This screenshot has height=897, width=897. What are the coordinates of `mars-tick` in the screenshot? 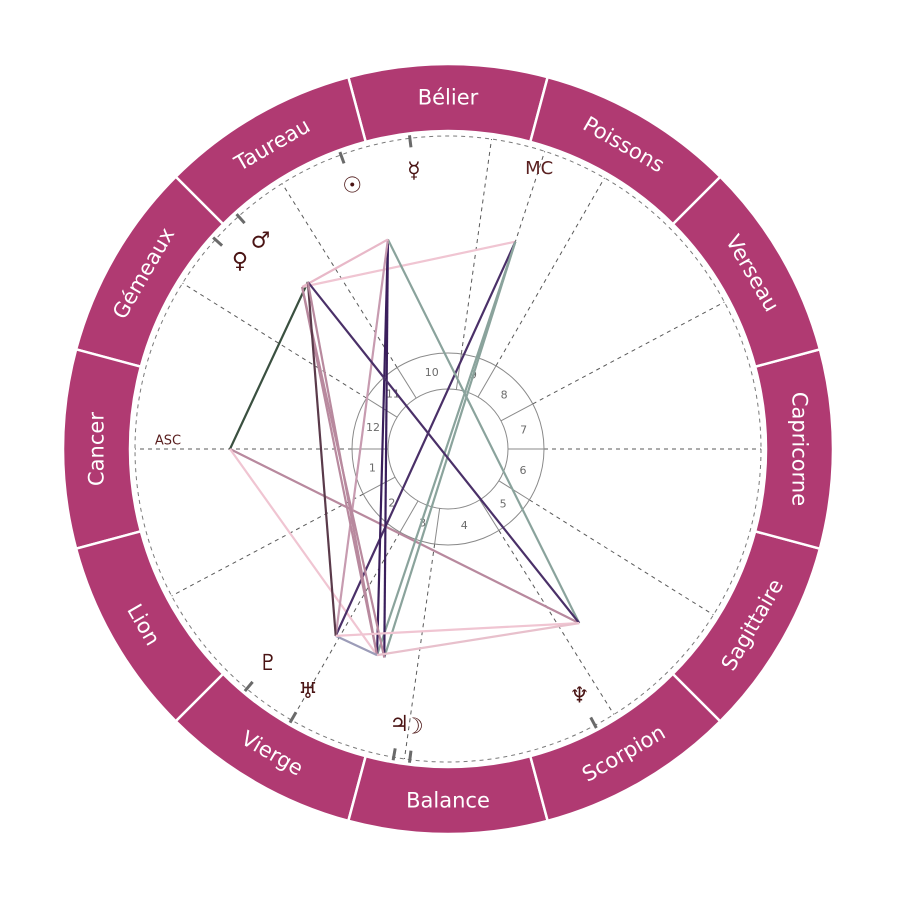 It's located at (240, 219).